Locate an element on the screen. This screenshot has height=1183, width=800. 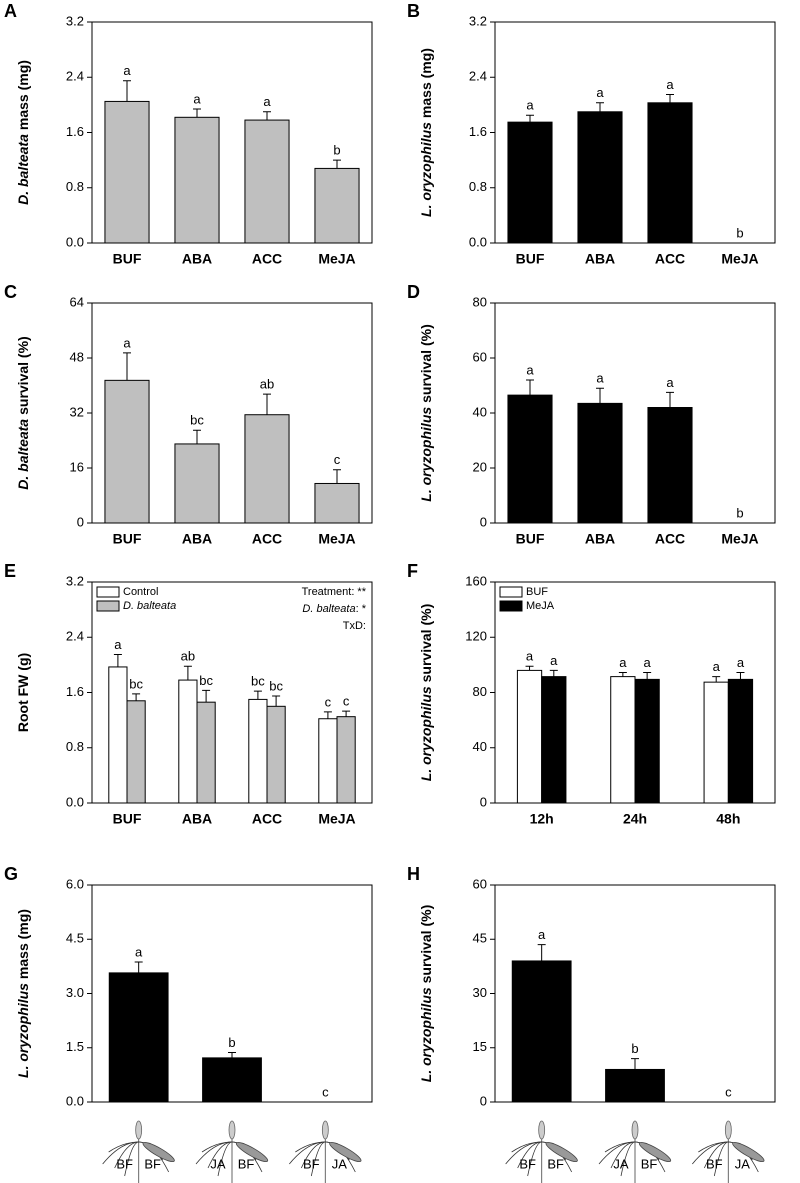
y-axis-label: L. oryzophilus mass (mg) is located at coordinates (426, 132).